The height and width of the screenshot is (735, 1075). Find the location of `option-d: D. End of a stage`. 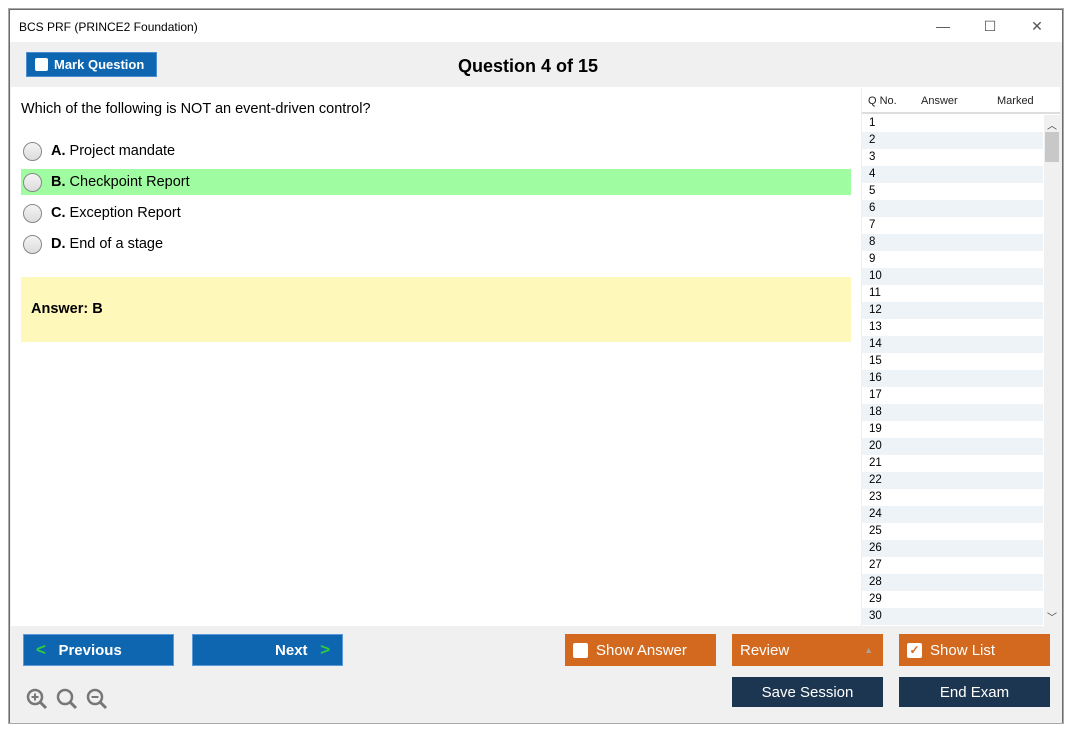

option-d: D. End of a stage is located at coordinates (436, 244).